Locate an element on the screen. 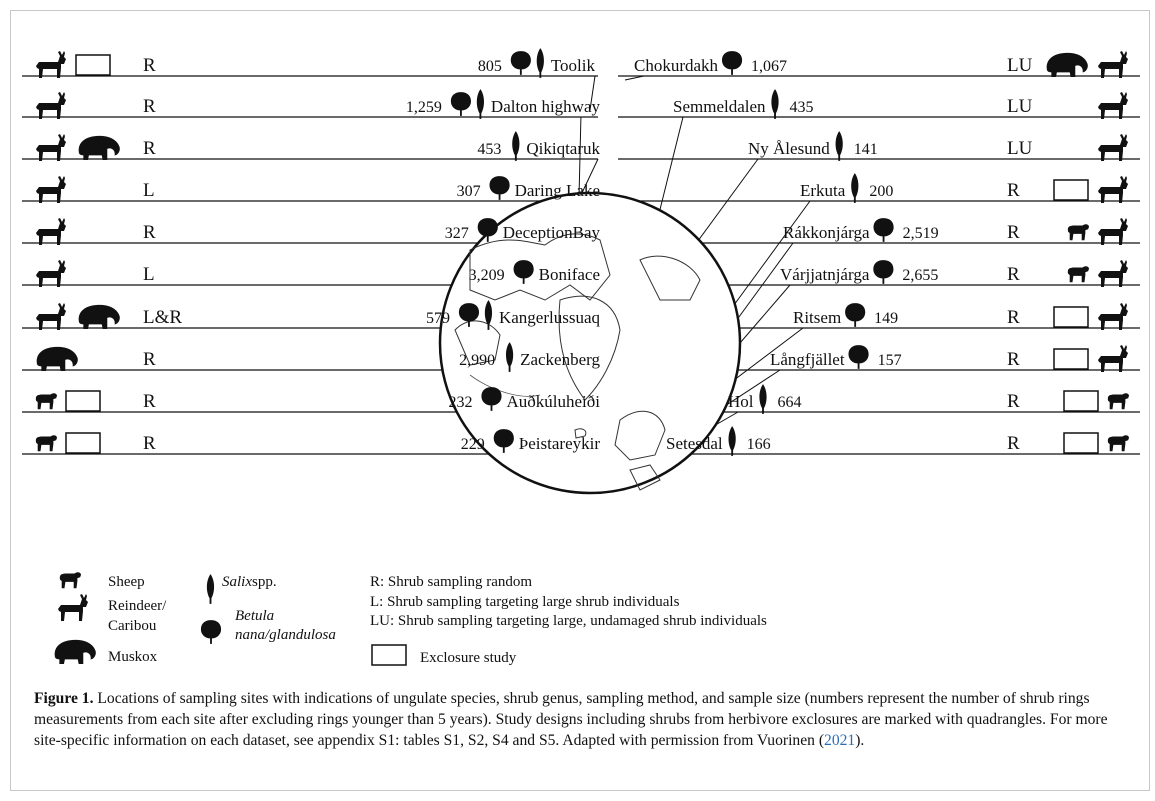  legend-betula-species: nana/glandulosa is located at coordinates (285, 635).